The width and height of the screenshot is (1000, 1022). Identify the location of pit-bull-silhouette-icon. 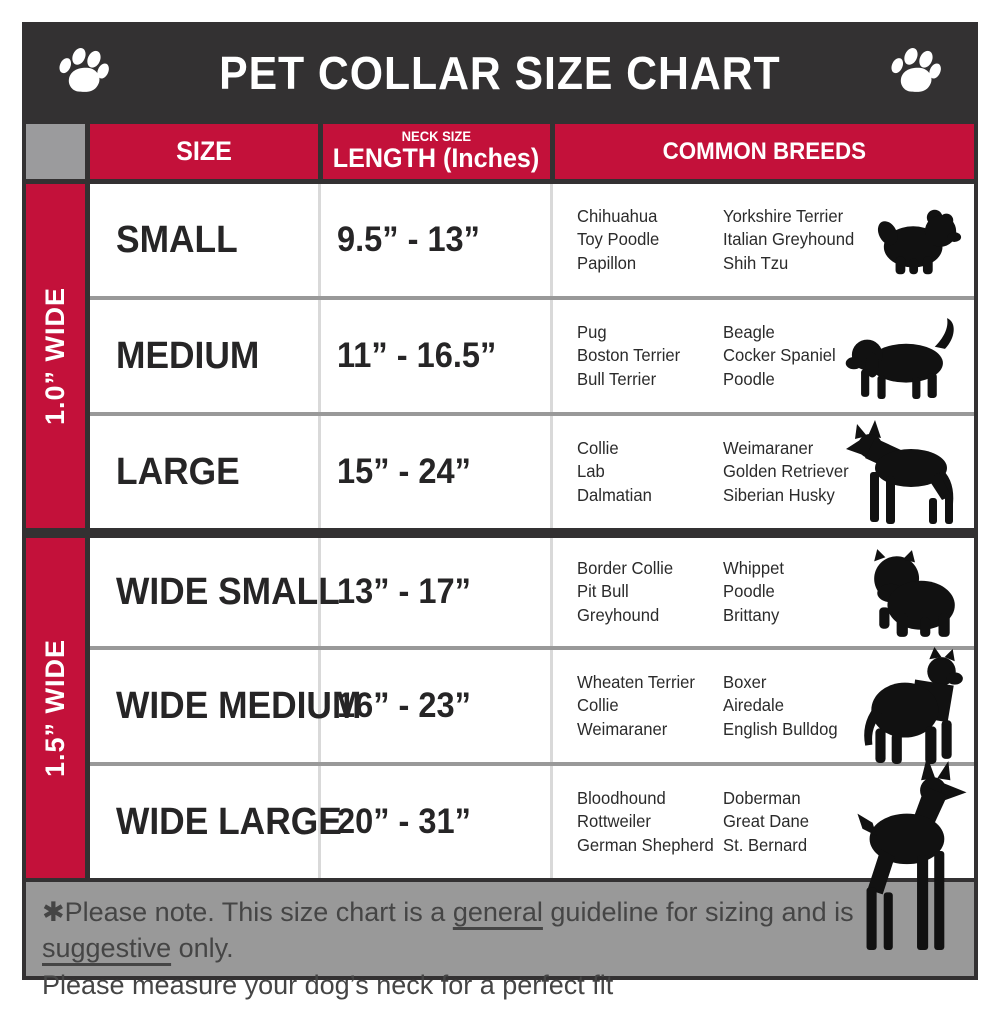
(913, 705).